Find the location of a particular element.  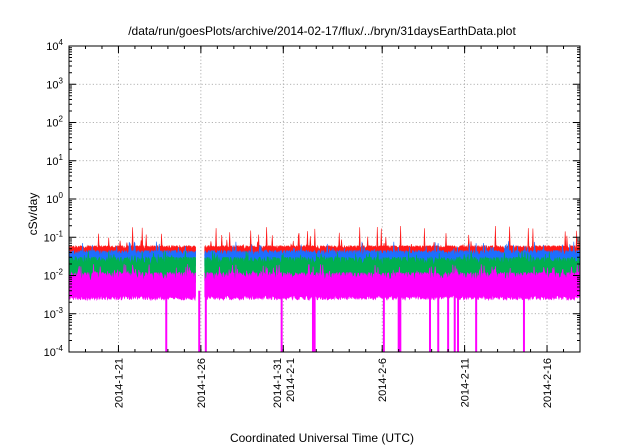

y-tick-label: 10⁻³ is located at coordinates (54, 313).